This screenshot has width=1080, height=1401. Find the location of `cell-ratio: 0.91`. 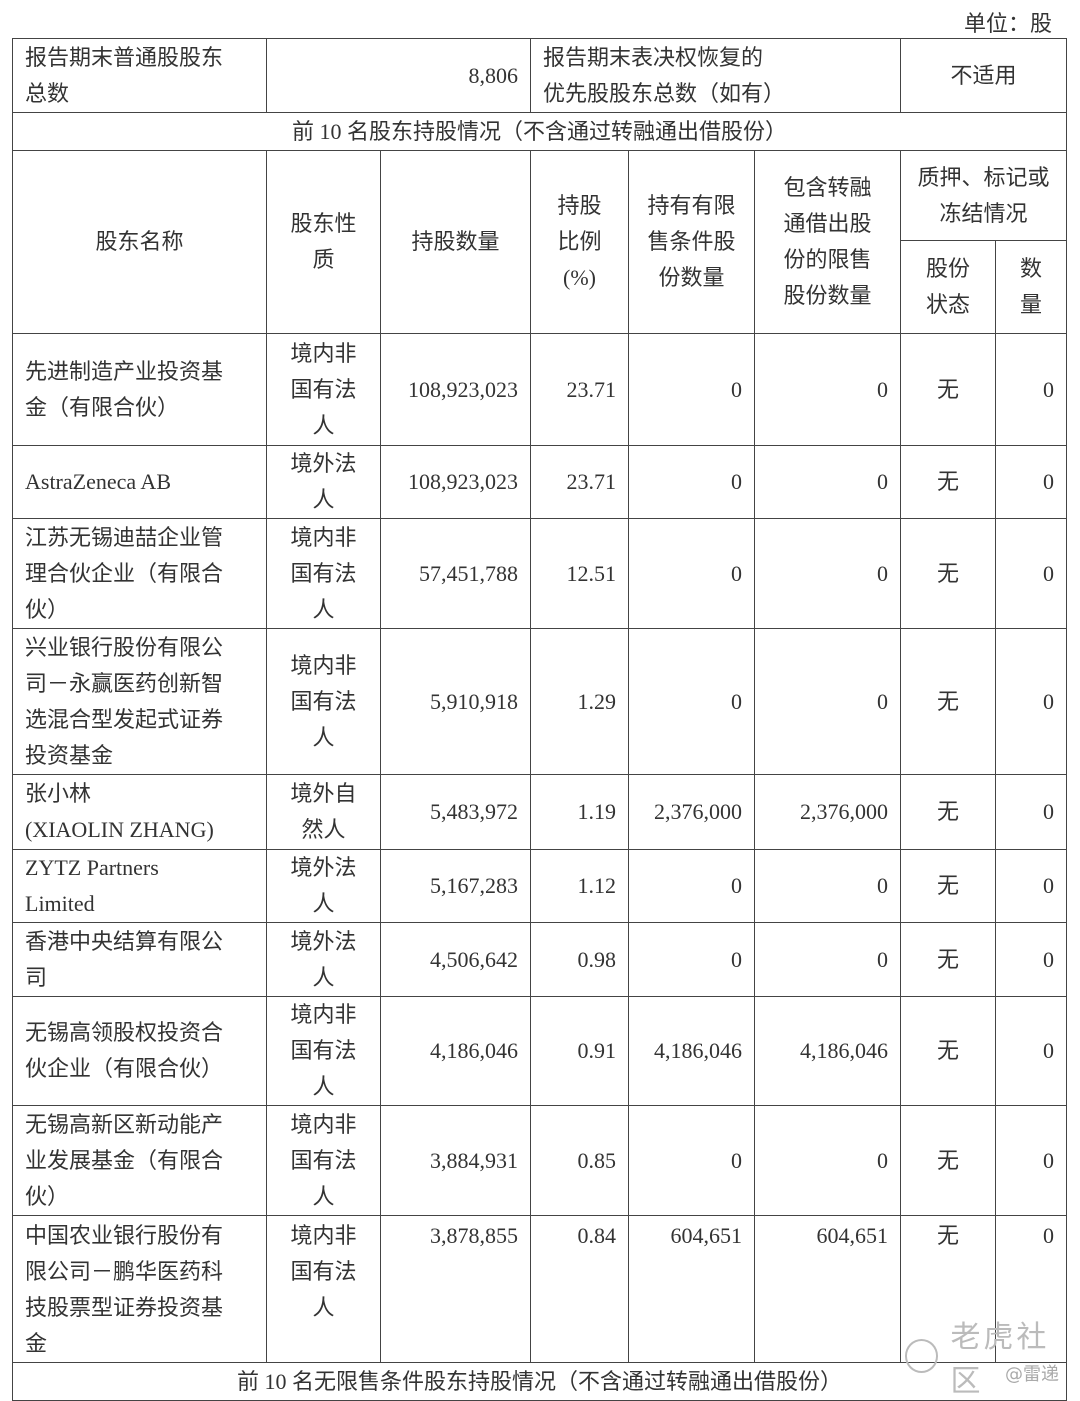

cell-ratio: 0.91 is located at coordinates (579, 1051).